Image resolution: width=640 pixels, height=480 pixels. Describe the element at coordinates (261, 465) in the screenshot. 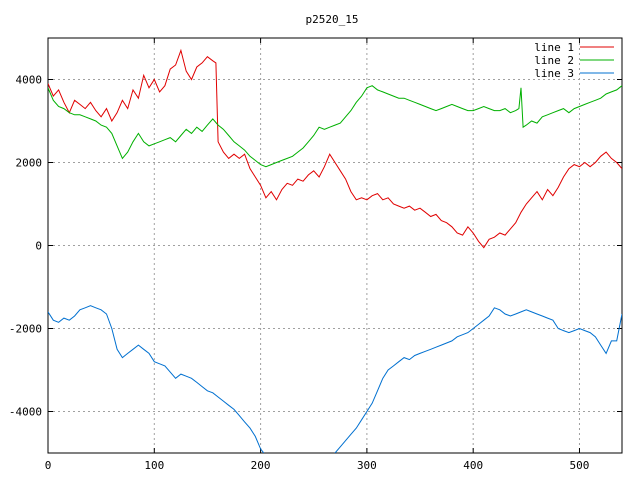

I see `x-tick-label: 200` at that location.